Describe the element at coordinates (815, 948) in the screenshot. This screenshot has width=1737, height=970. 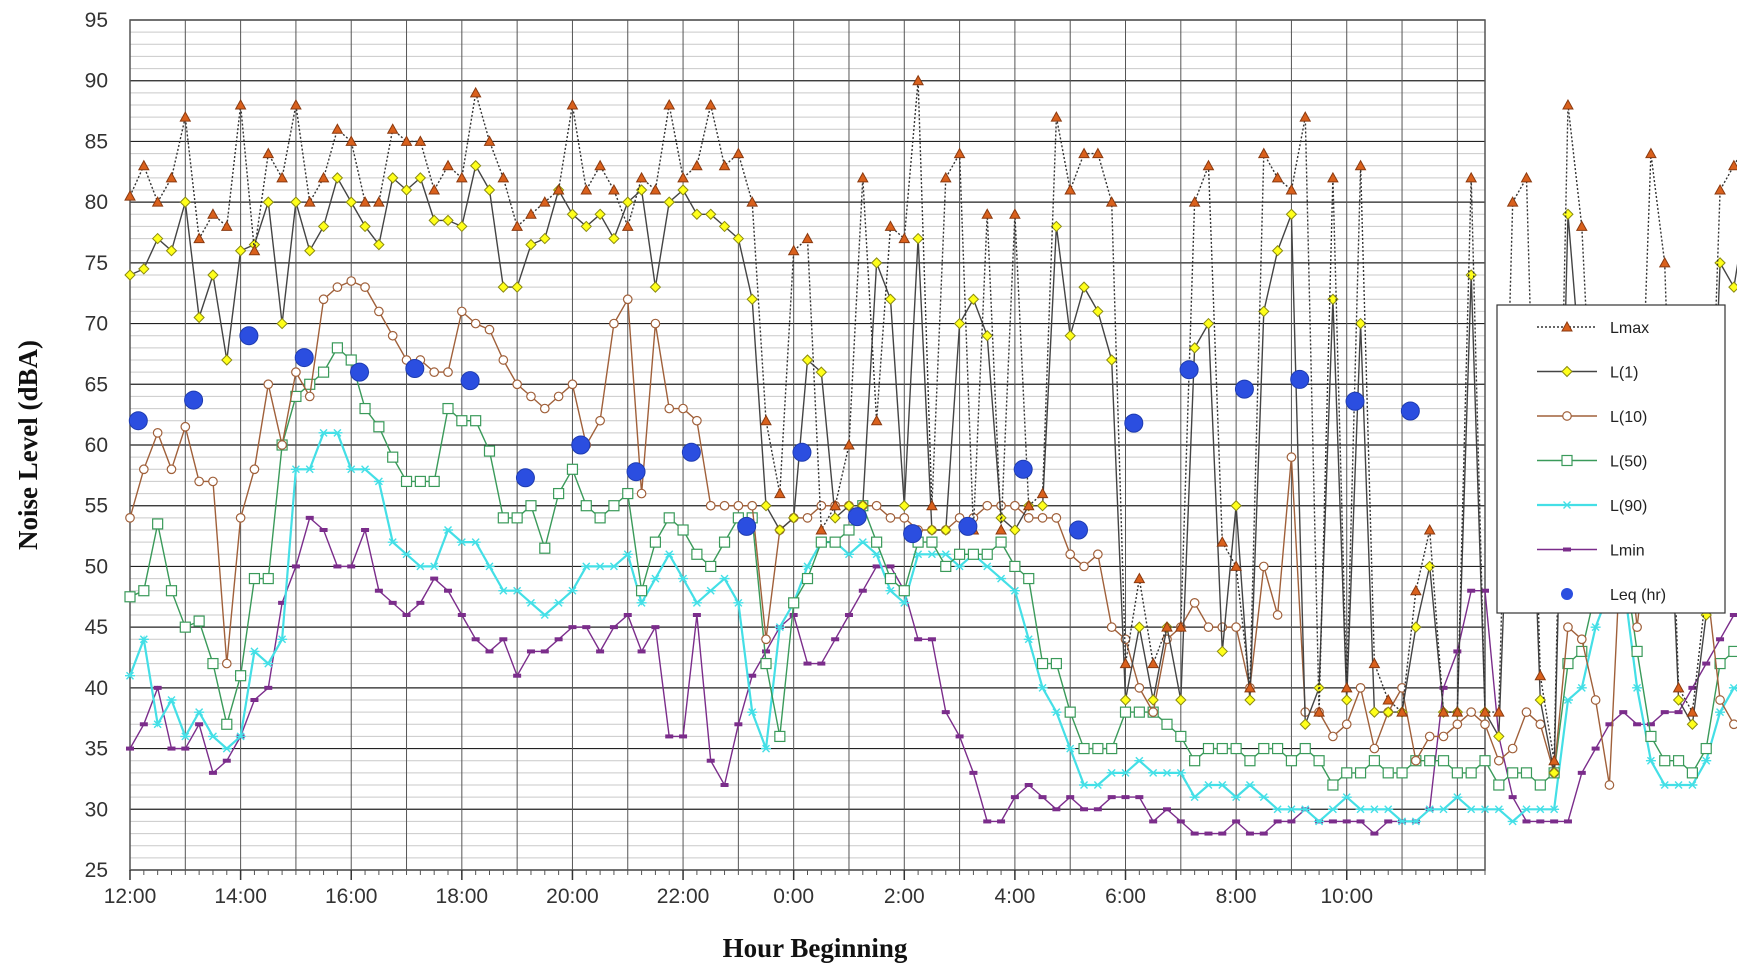
I see `x-axis-title: Hour Beginning` at that location.